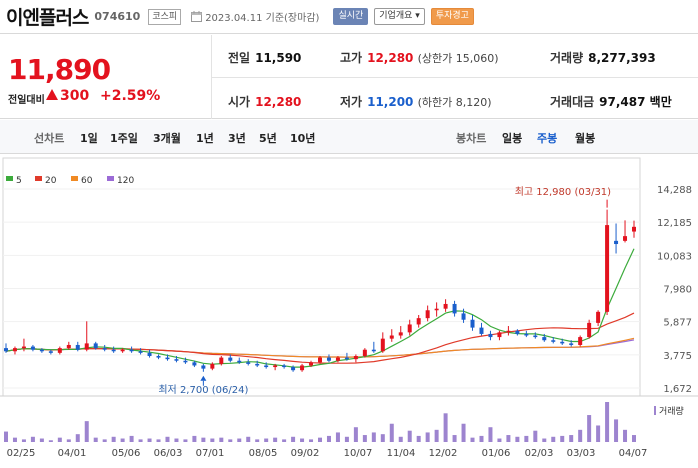  What do you see at coordinates (563, 192) in the screenshot?
I see `high-annotation: 최고 12,980 (03/31)` at bounding box center [563, 192].